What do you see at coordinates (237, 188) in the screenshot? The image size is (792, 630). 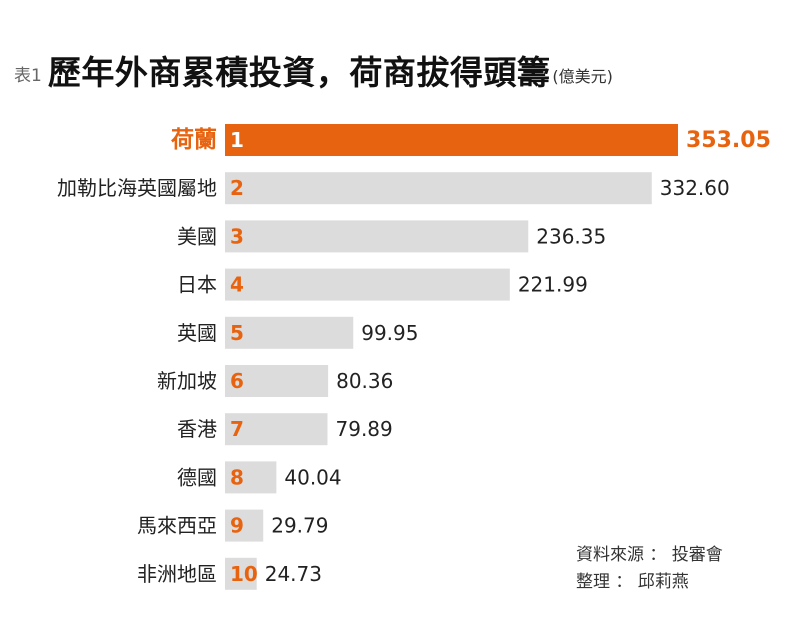 I see `rank-label: 2` at bounding box center [237, 188].